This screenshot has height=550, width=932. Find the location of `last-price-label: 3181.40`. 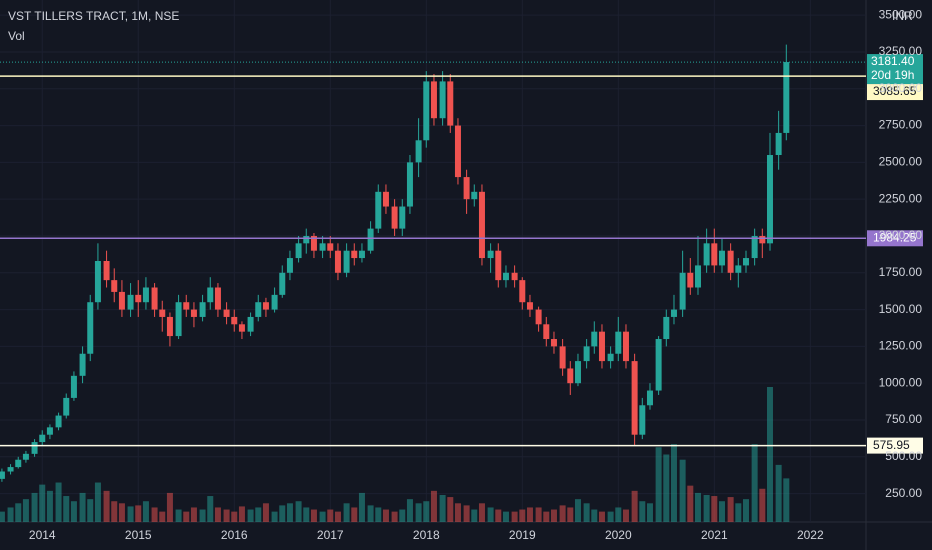

last-price-label: 3181.40 is located at coordinates (893, 61).